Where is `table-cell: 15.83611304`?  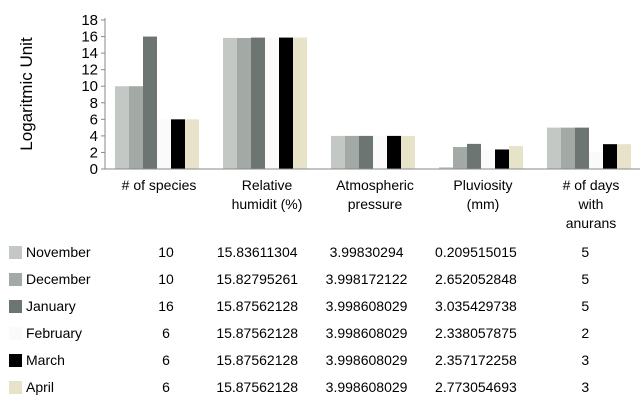
table-cell: 15.83611304 is located at coordinates (257, 251).